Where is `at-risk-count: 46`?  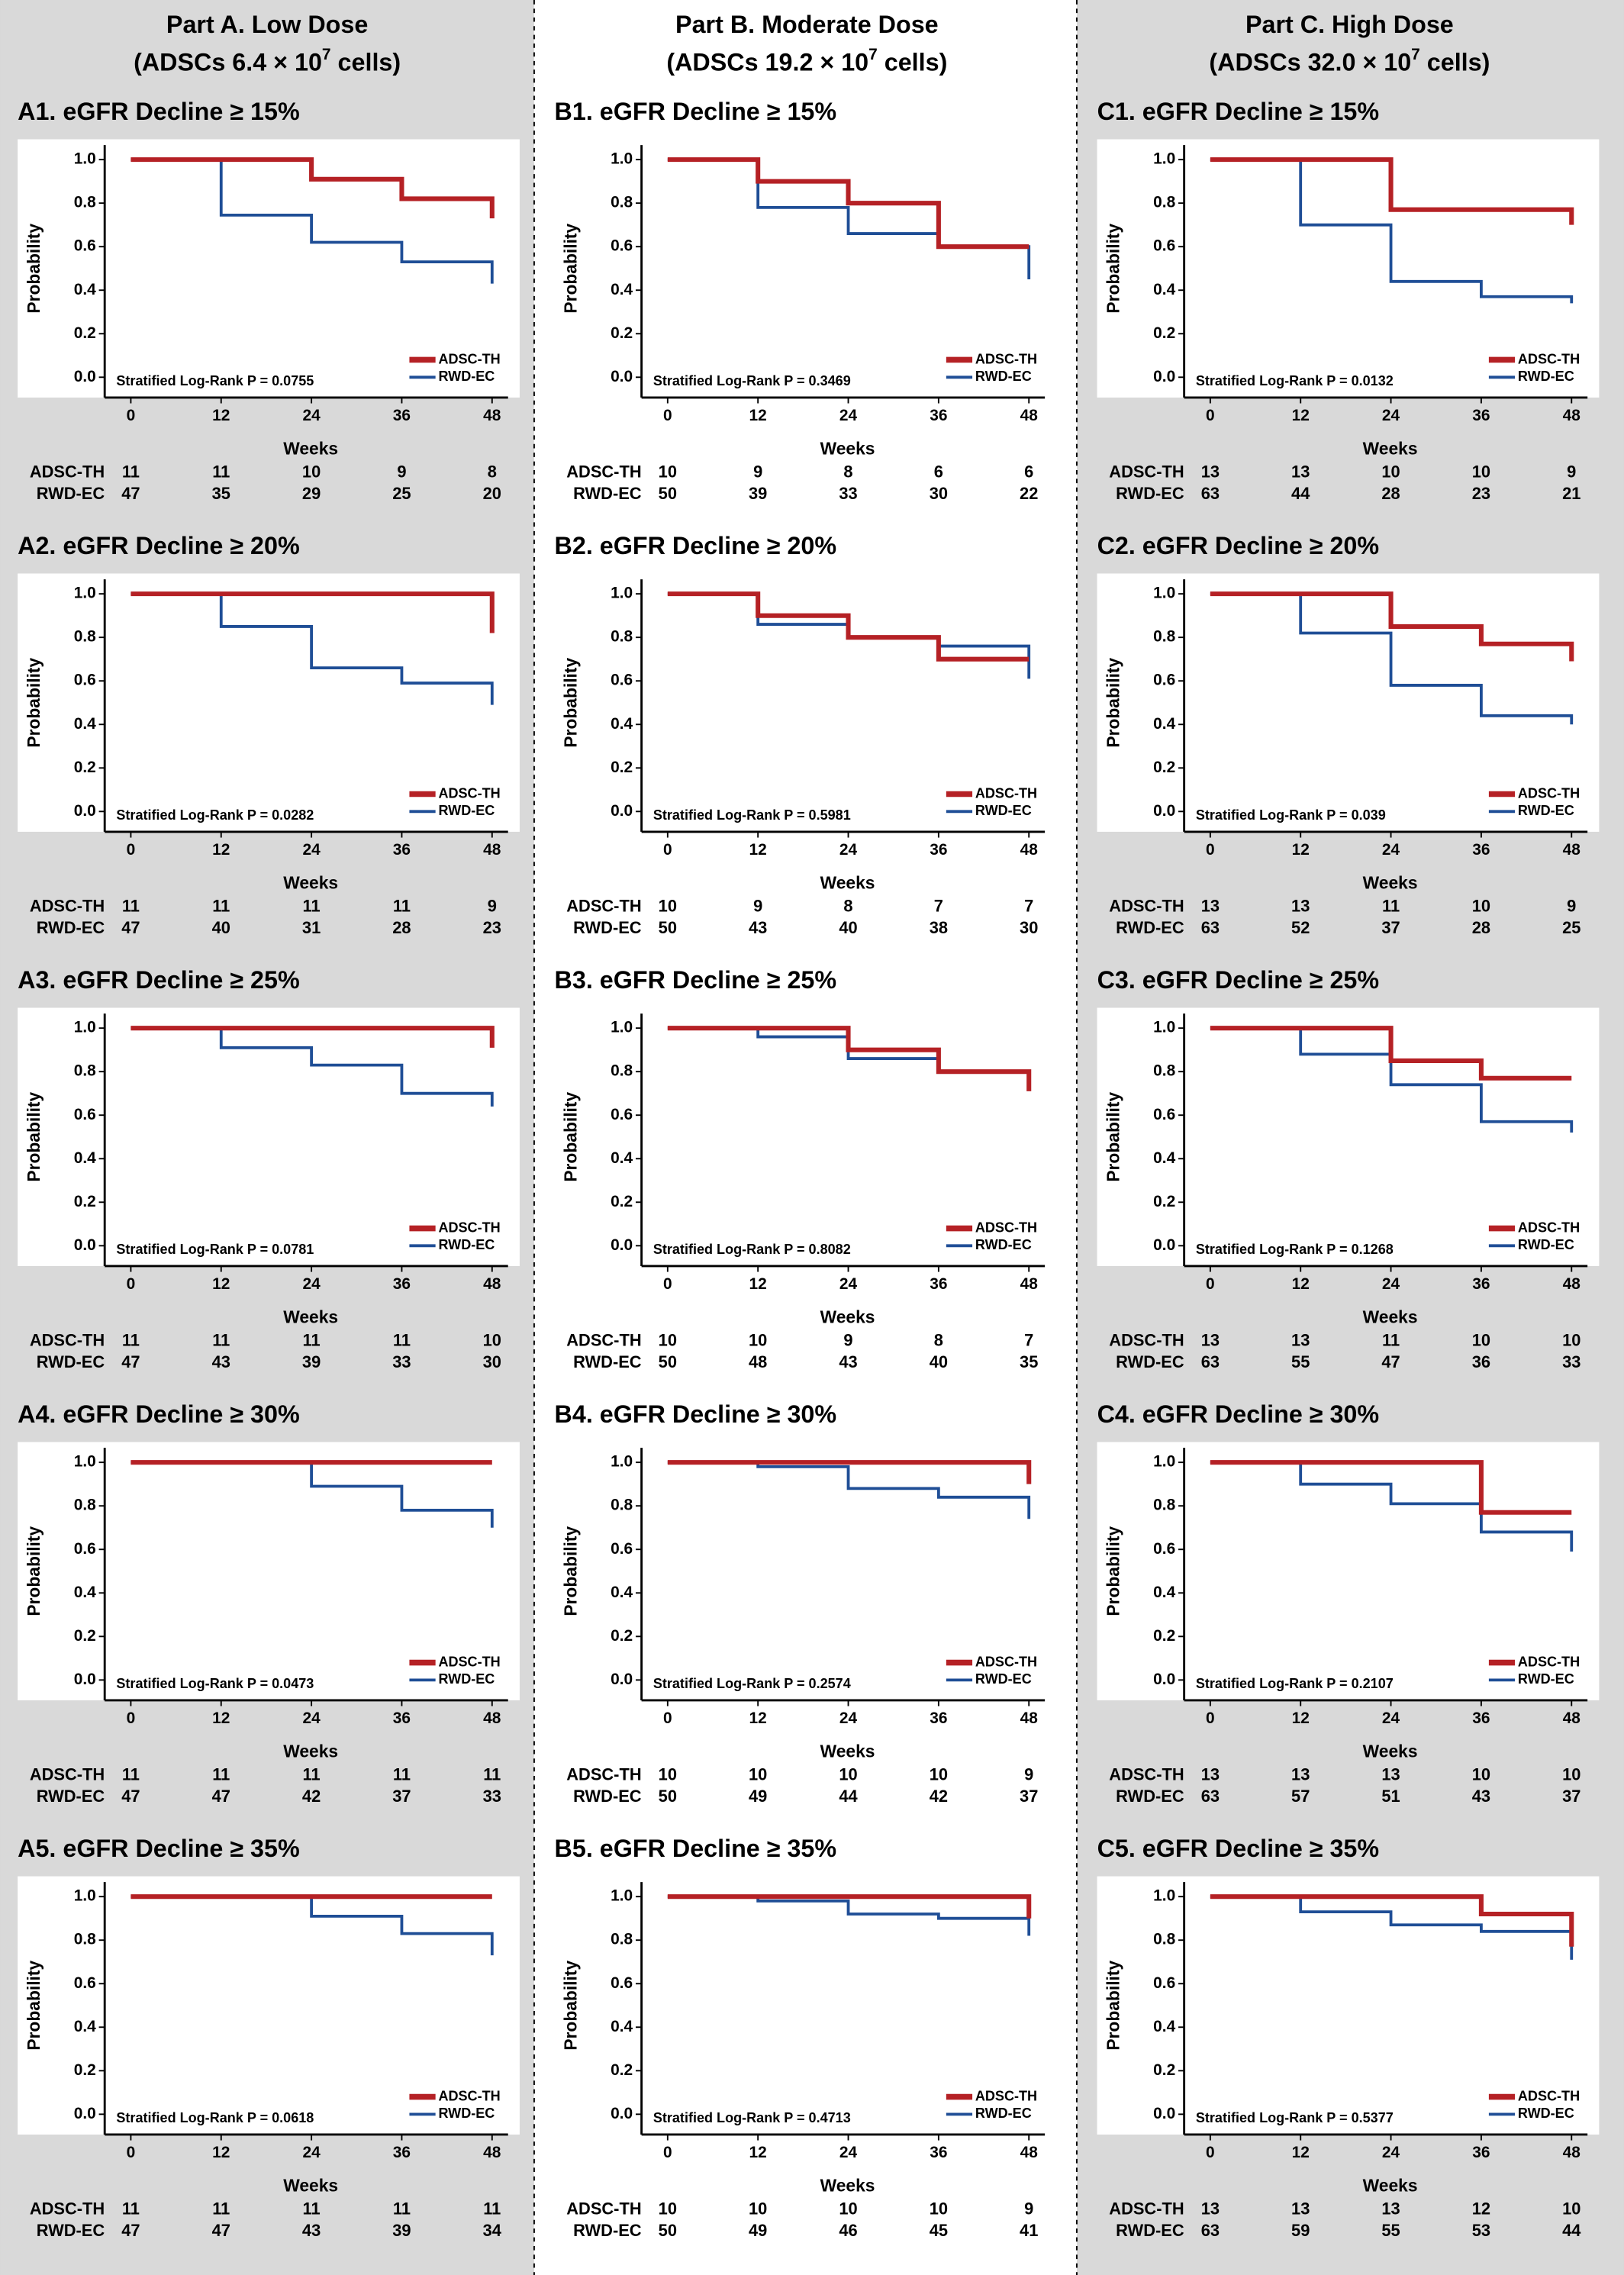 at-risk-count: 46 is located at coordinates (848, 2230).